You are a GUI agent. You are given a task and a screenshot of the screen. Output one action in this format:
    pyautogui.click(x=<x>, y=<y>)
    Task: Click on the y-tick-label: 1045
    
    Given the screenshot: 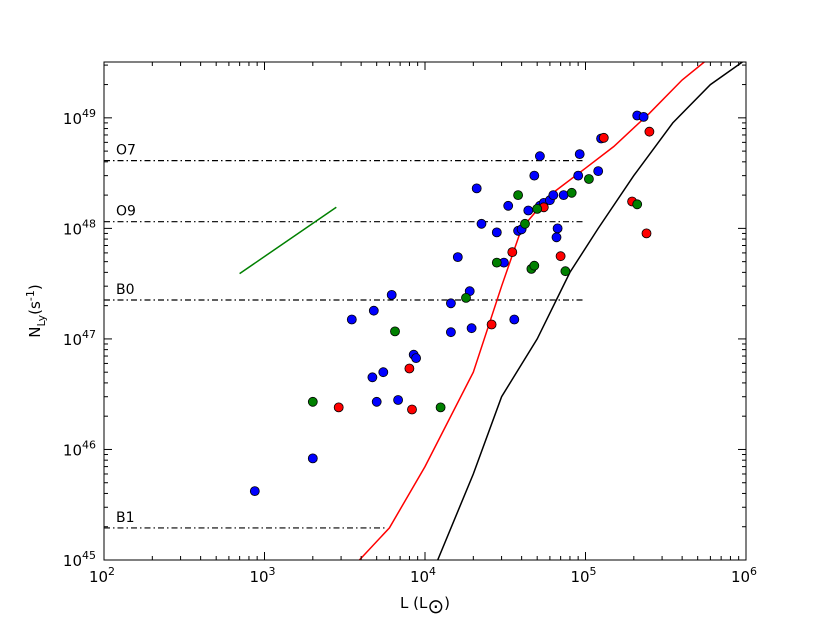 What is the action you would take?
    pyautogui.click(x=79, y=559)
    